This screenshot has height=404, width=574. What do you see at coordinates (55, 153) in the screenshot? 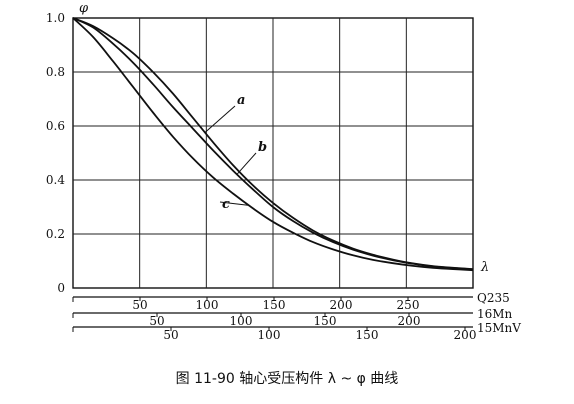
I see `y-tick-labels: 0 0.2 0.4 0.6 0.8 1.0` at bounding box center [55, 153].